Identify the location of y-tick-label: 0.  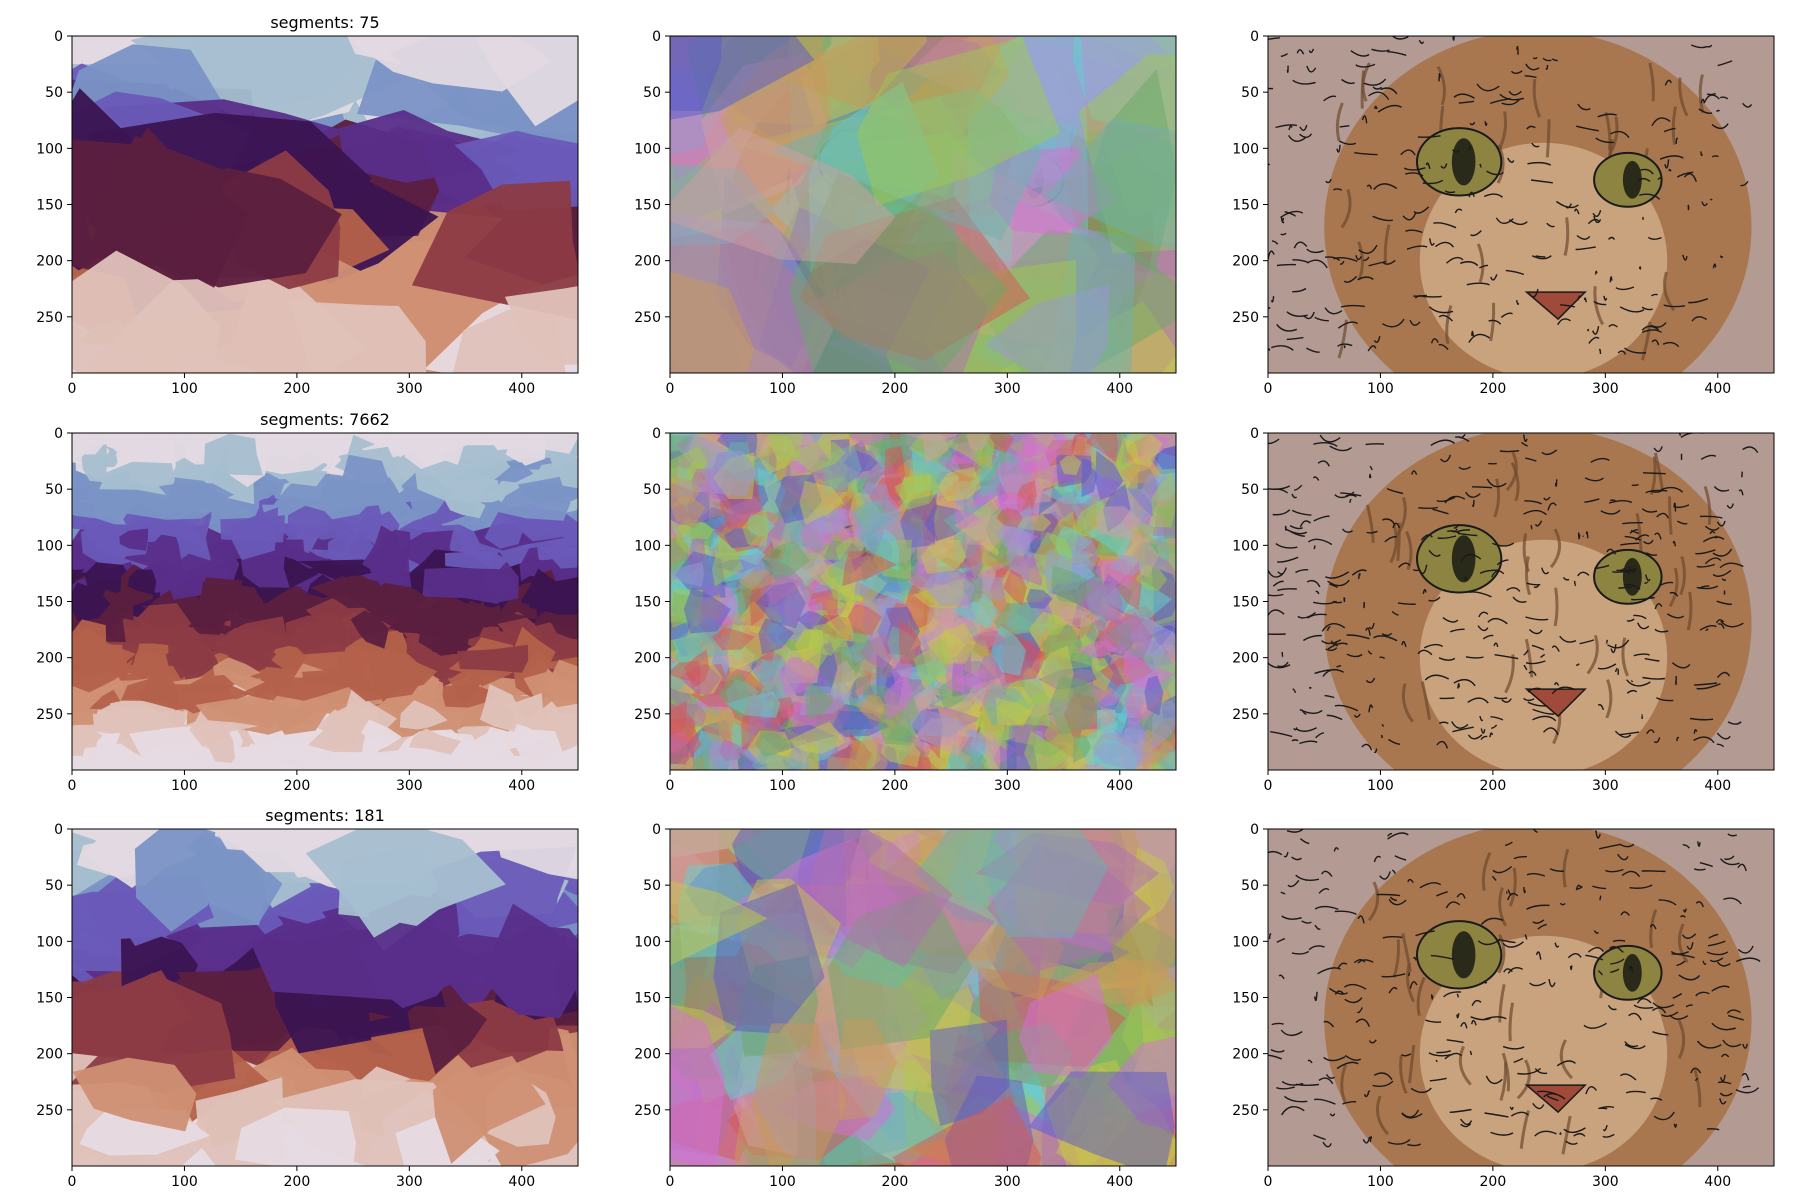
(1254, 37).